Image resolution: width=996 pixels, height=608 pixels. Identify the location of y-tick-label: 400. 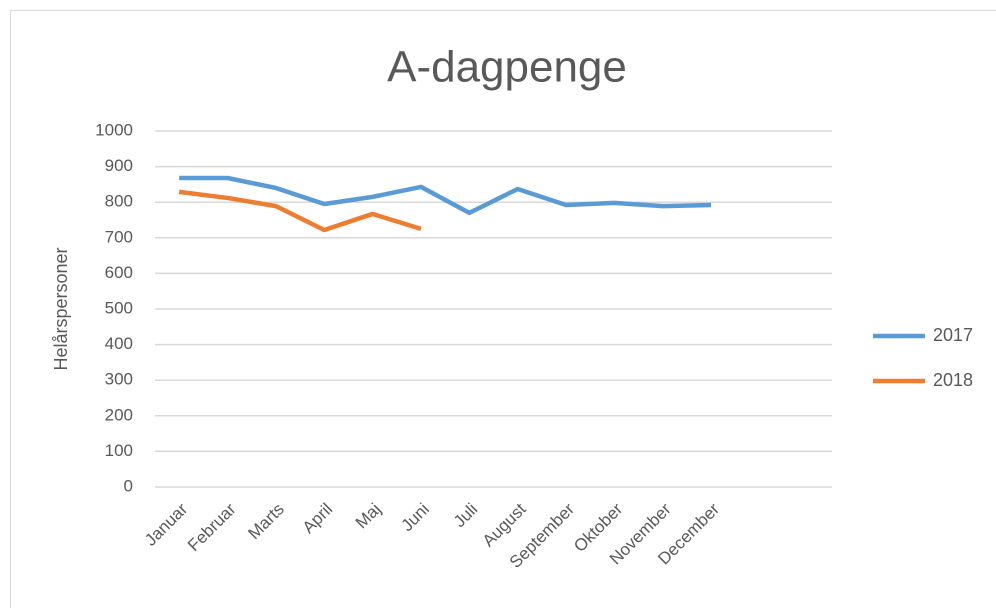
(119, 343).